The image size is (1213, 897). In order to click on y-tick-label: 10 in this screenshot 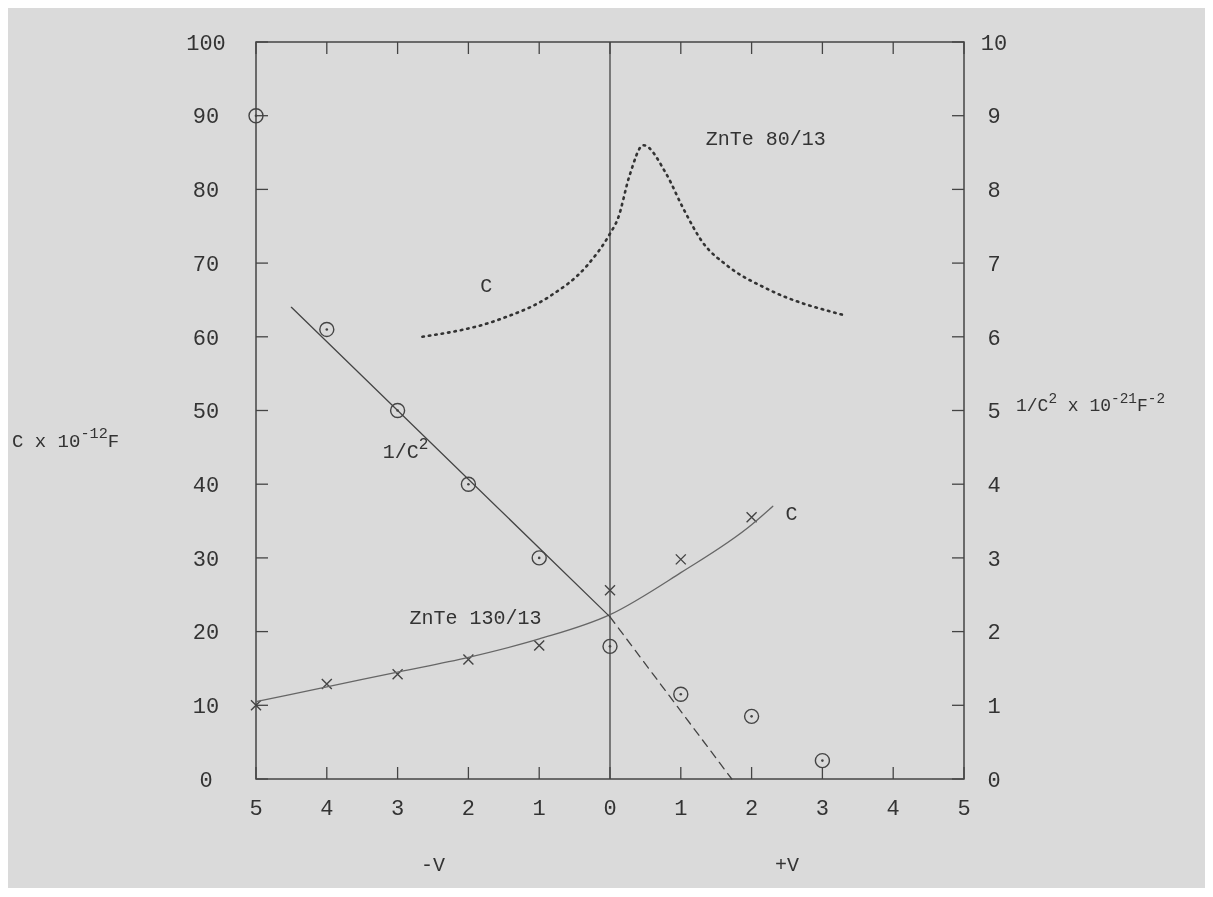, I will do `click(206, 707)`.